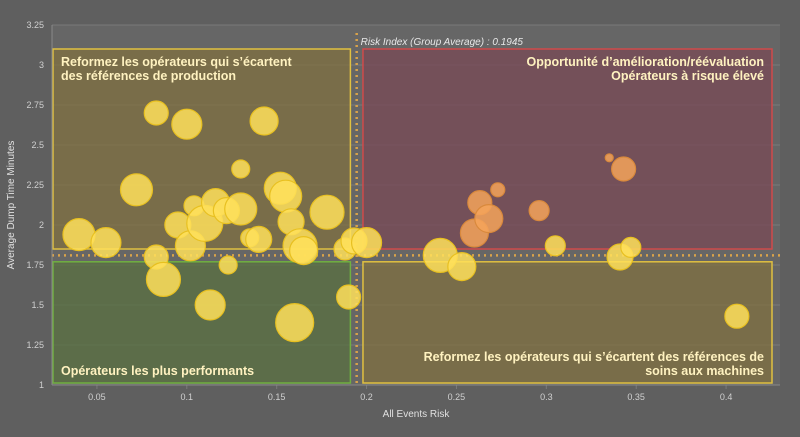 Image resolution: width=800 pixels, height=437 pixels. Describe the element at coordinates (546, 397) in the screenshot. I see `x-tick-label: 0.3` at that location.